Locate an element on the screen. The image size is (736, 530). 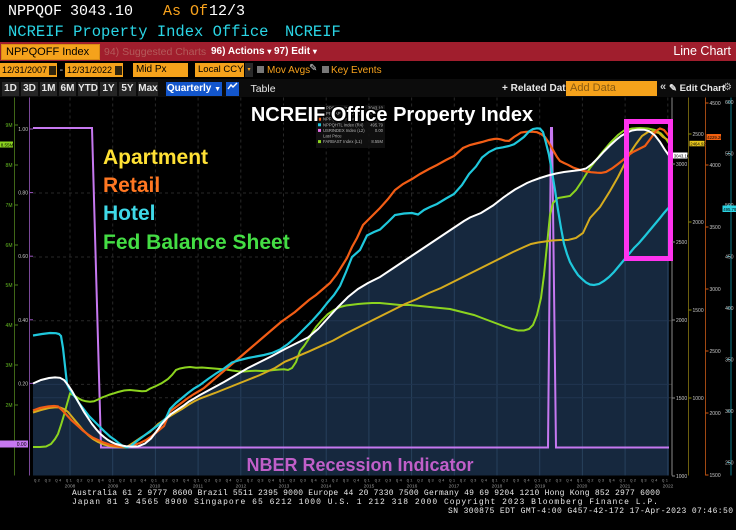
svg-text: Fed Balance Sheet is located at coordinates (196, 242).